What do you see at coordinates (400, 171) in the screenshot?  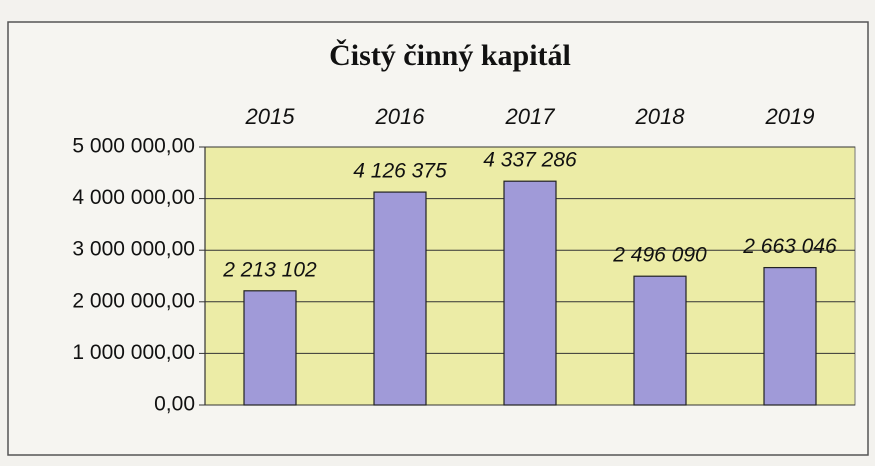 I see `value-label: 4 126 375` at bounding box center [400, 171].